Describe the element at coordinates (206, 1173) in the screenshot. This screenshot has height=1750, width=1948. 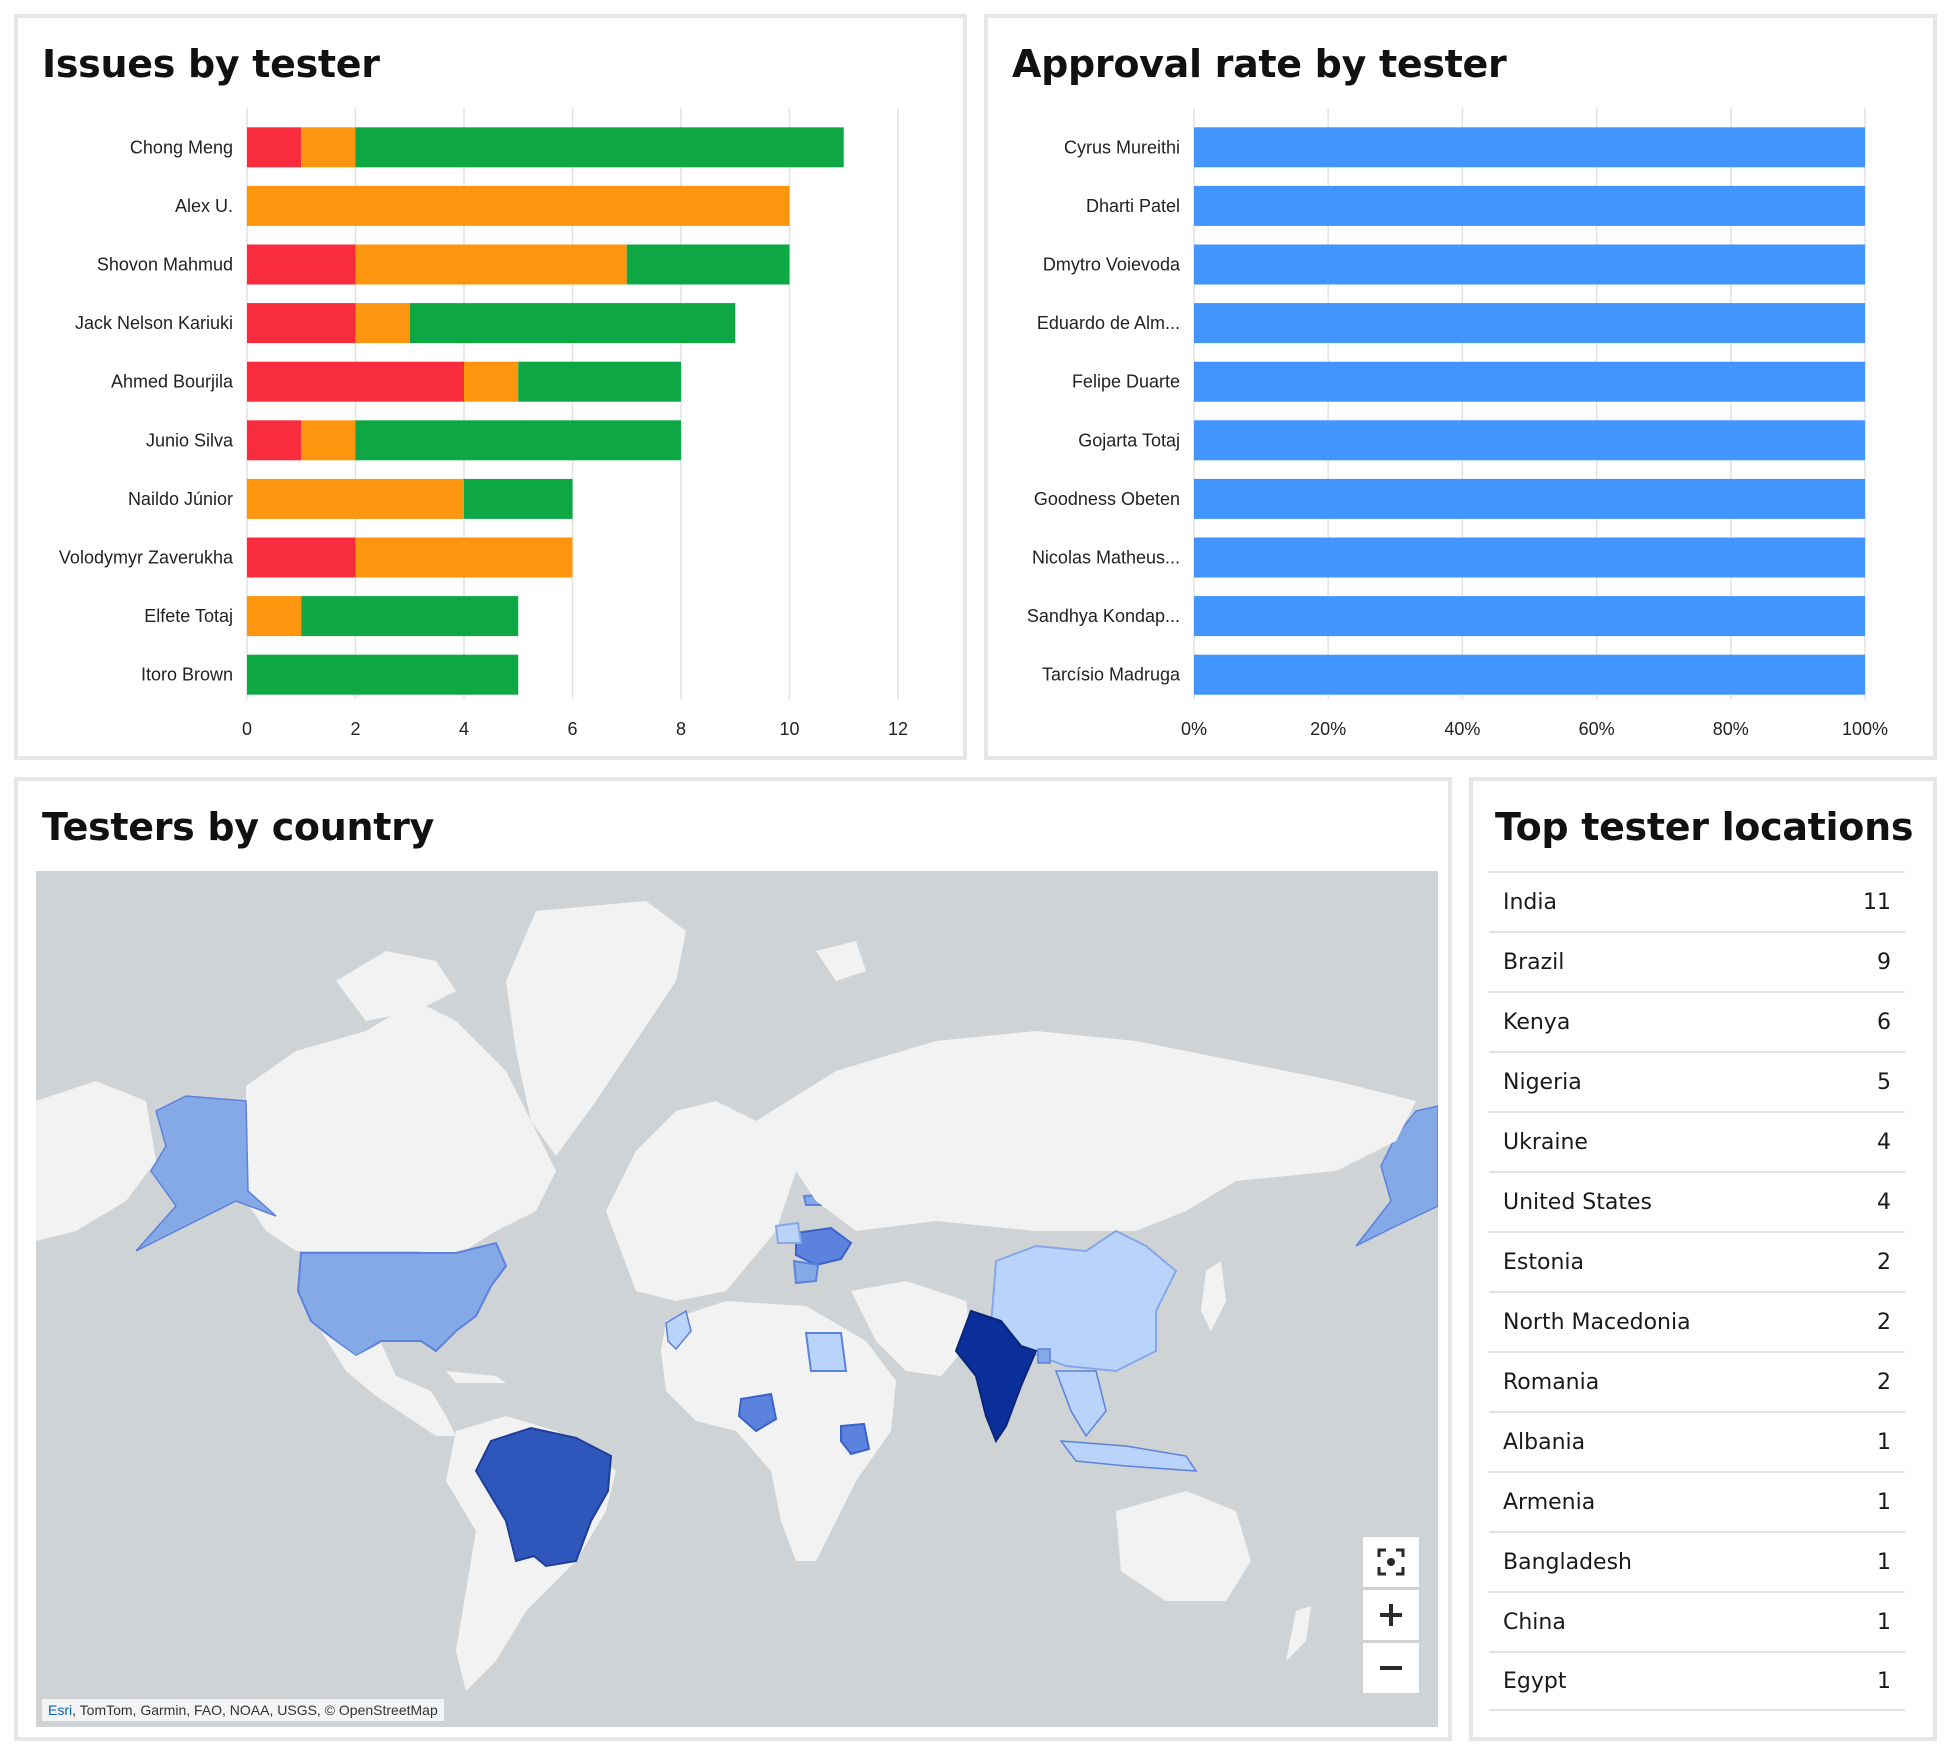
I see `alaska-shape` at that location.